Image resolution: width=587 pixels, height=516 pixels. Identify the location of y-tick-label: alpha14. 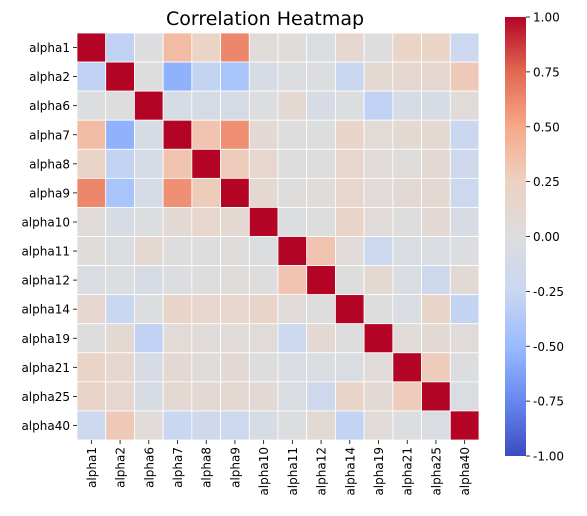
(45, 310).